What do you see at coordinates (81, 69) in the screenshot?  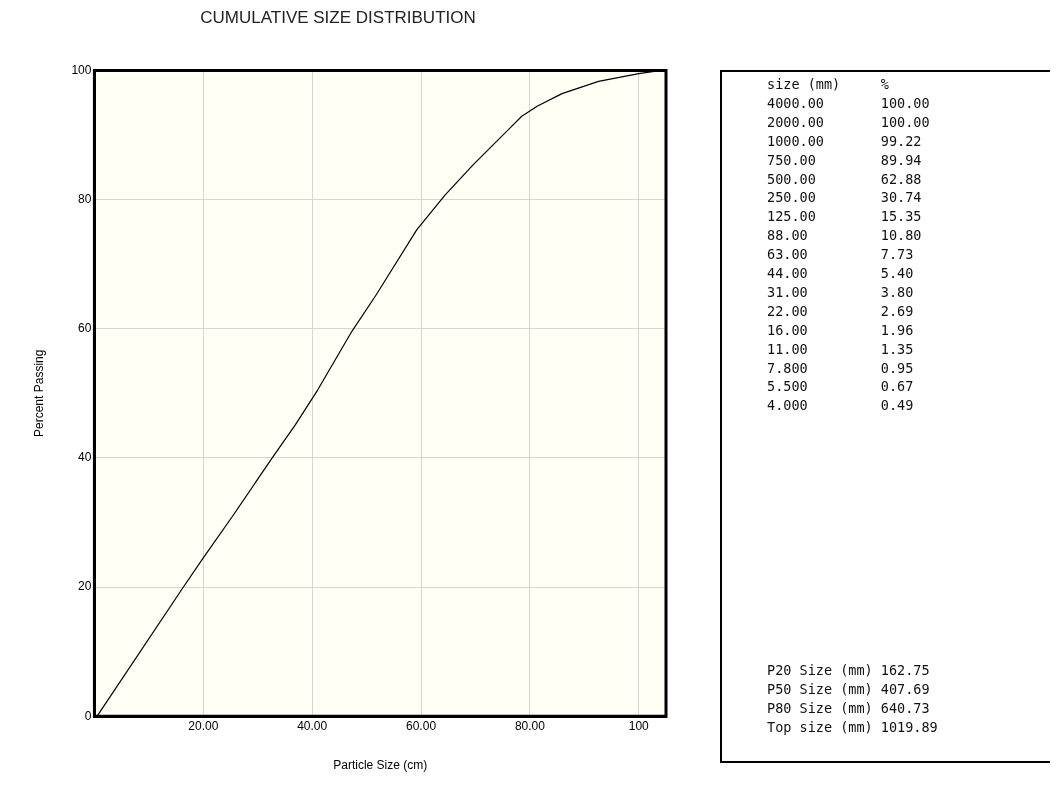 I see `y-tick-label: 100` at bounding box center [81, 69].